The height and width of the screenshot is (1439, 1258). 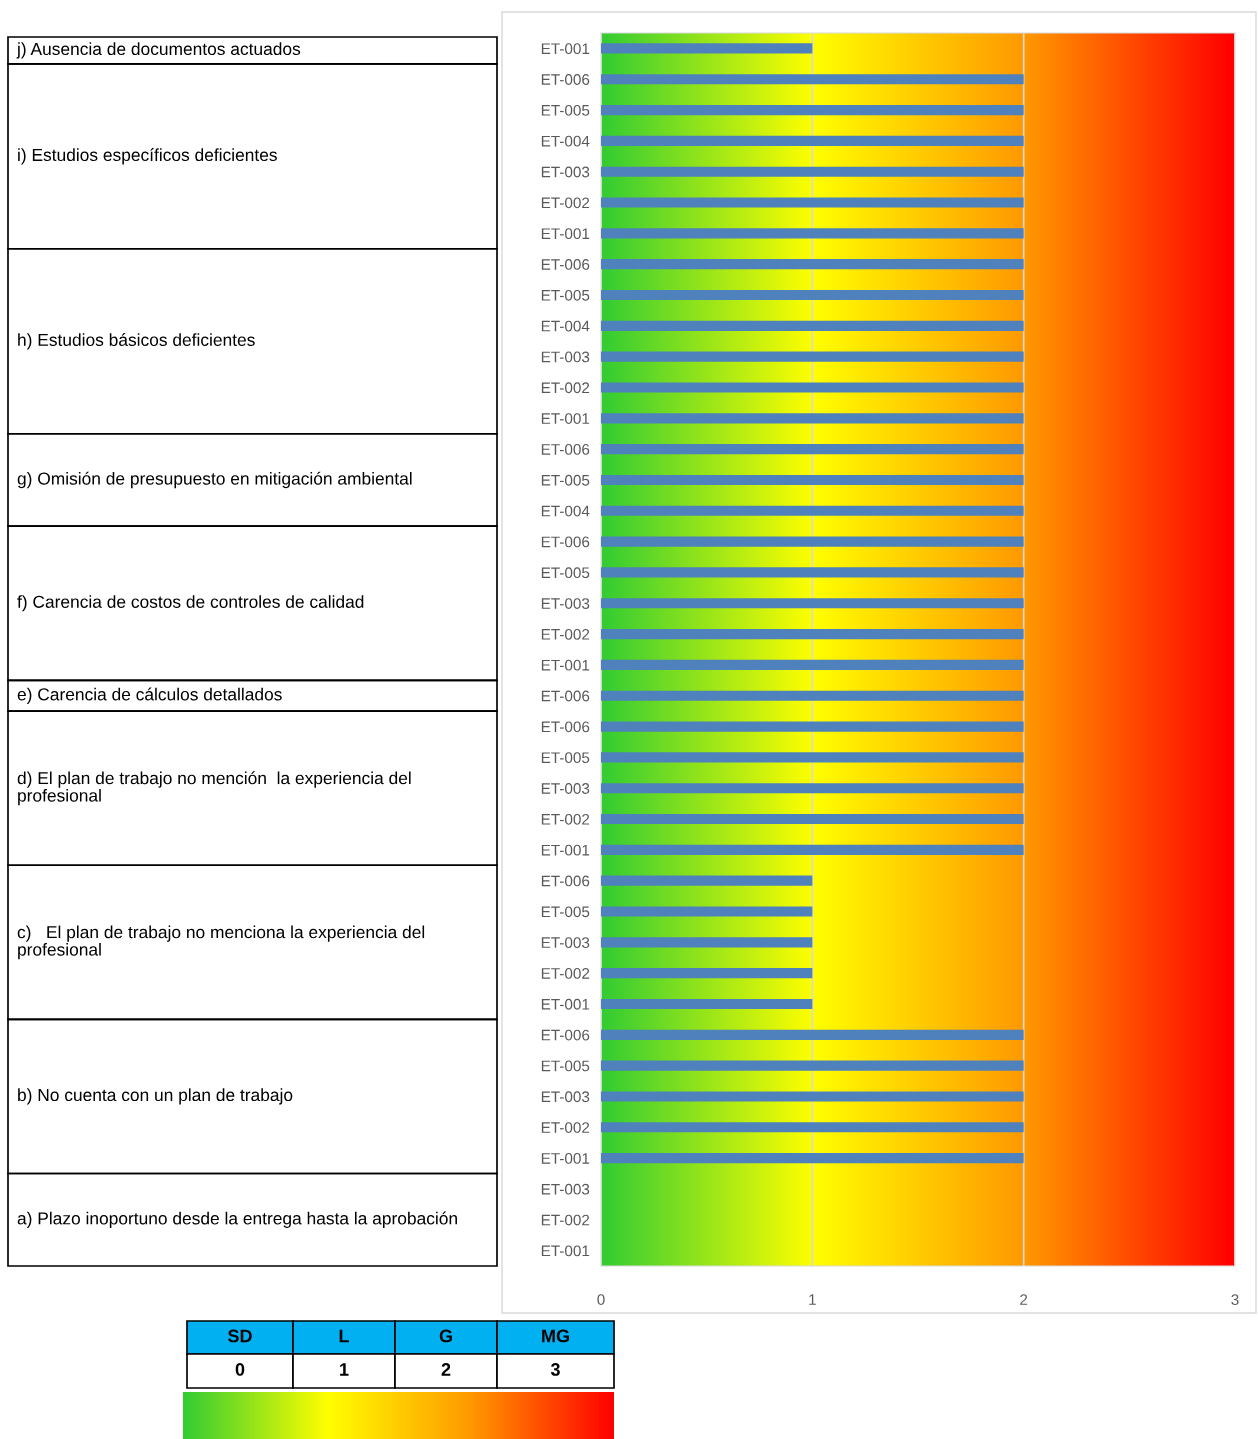 What do you see at coordinates (190, 603) in the screenshot?
I see `text: f) Carencia de costos de controles de calidad` at bounding box center [190, 603].